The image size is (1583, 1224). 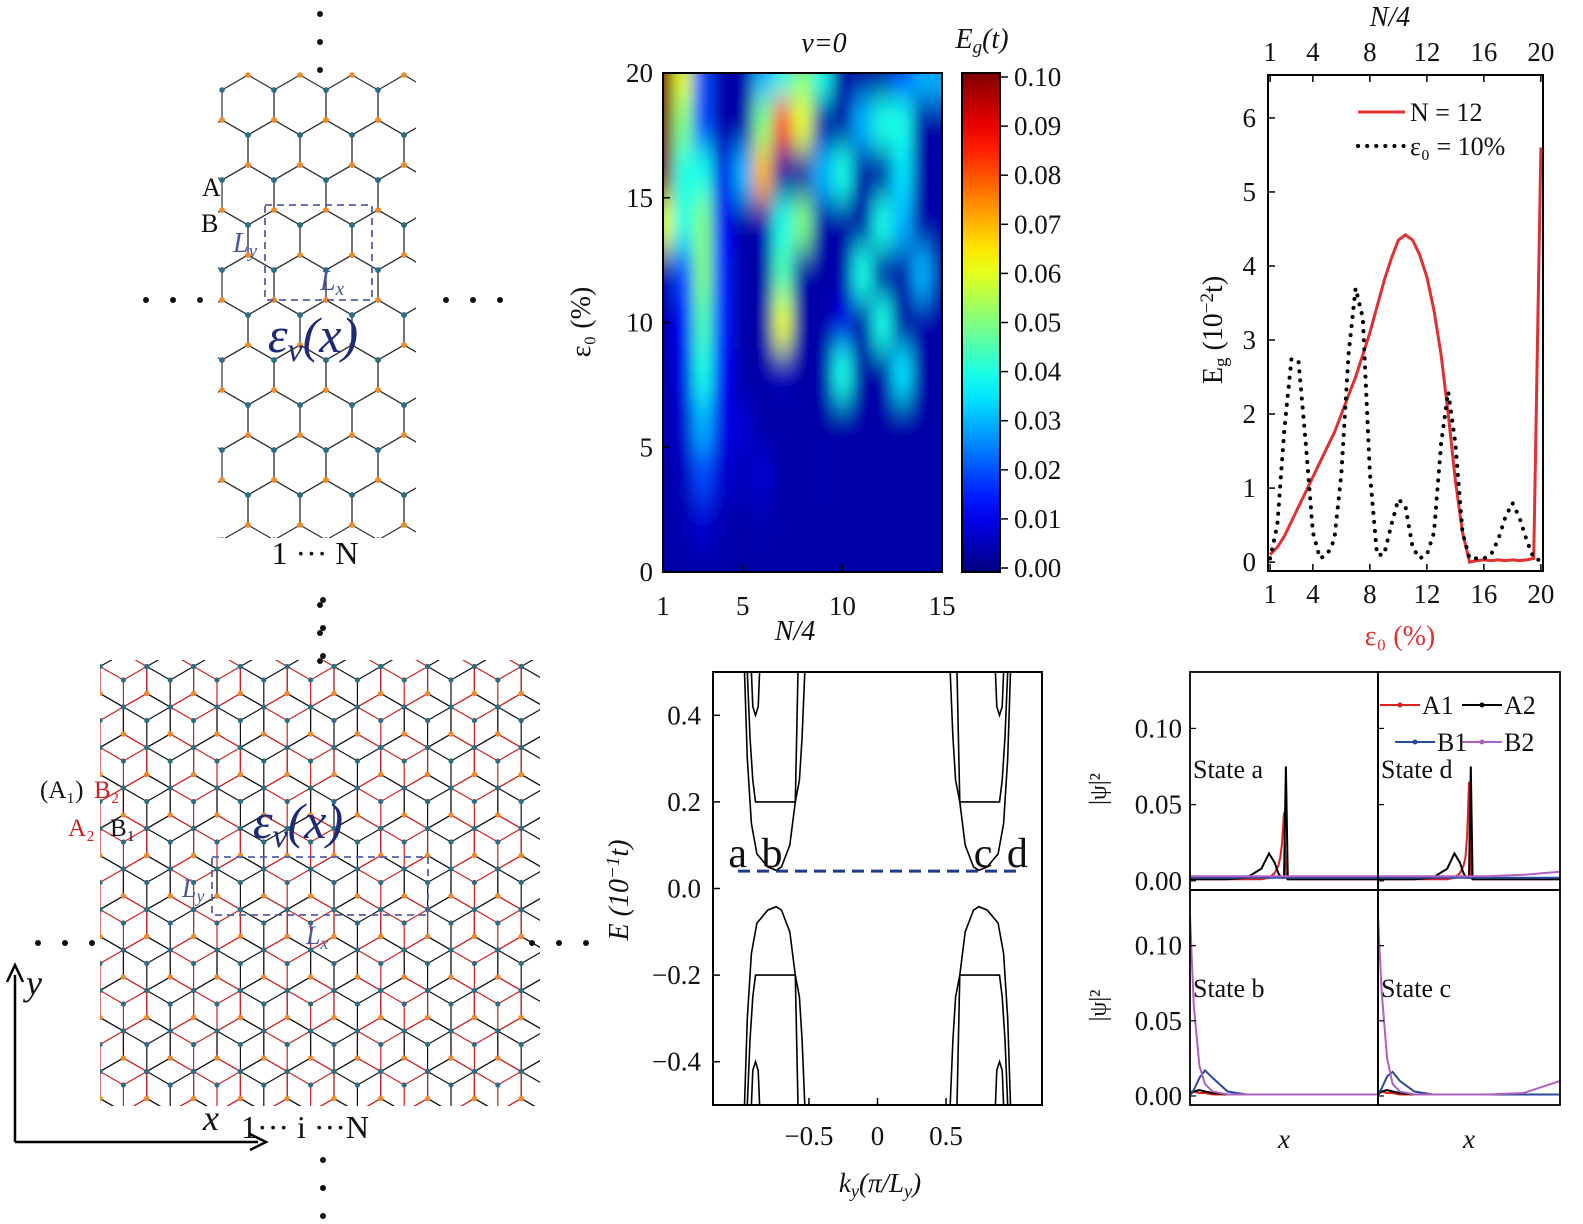 I want to click on chart-title: ν=0, so click(x=823, y=43).